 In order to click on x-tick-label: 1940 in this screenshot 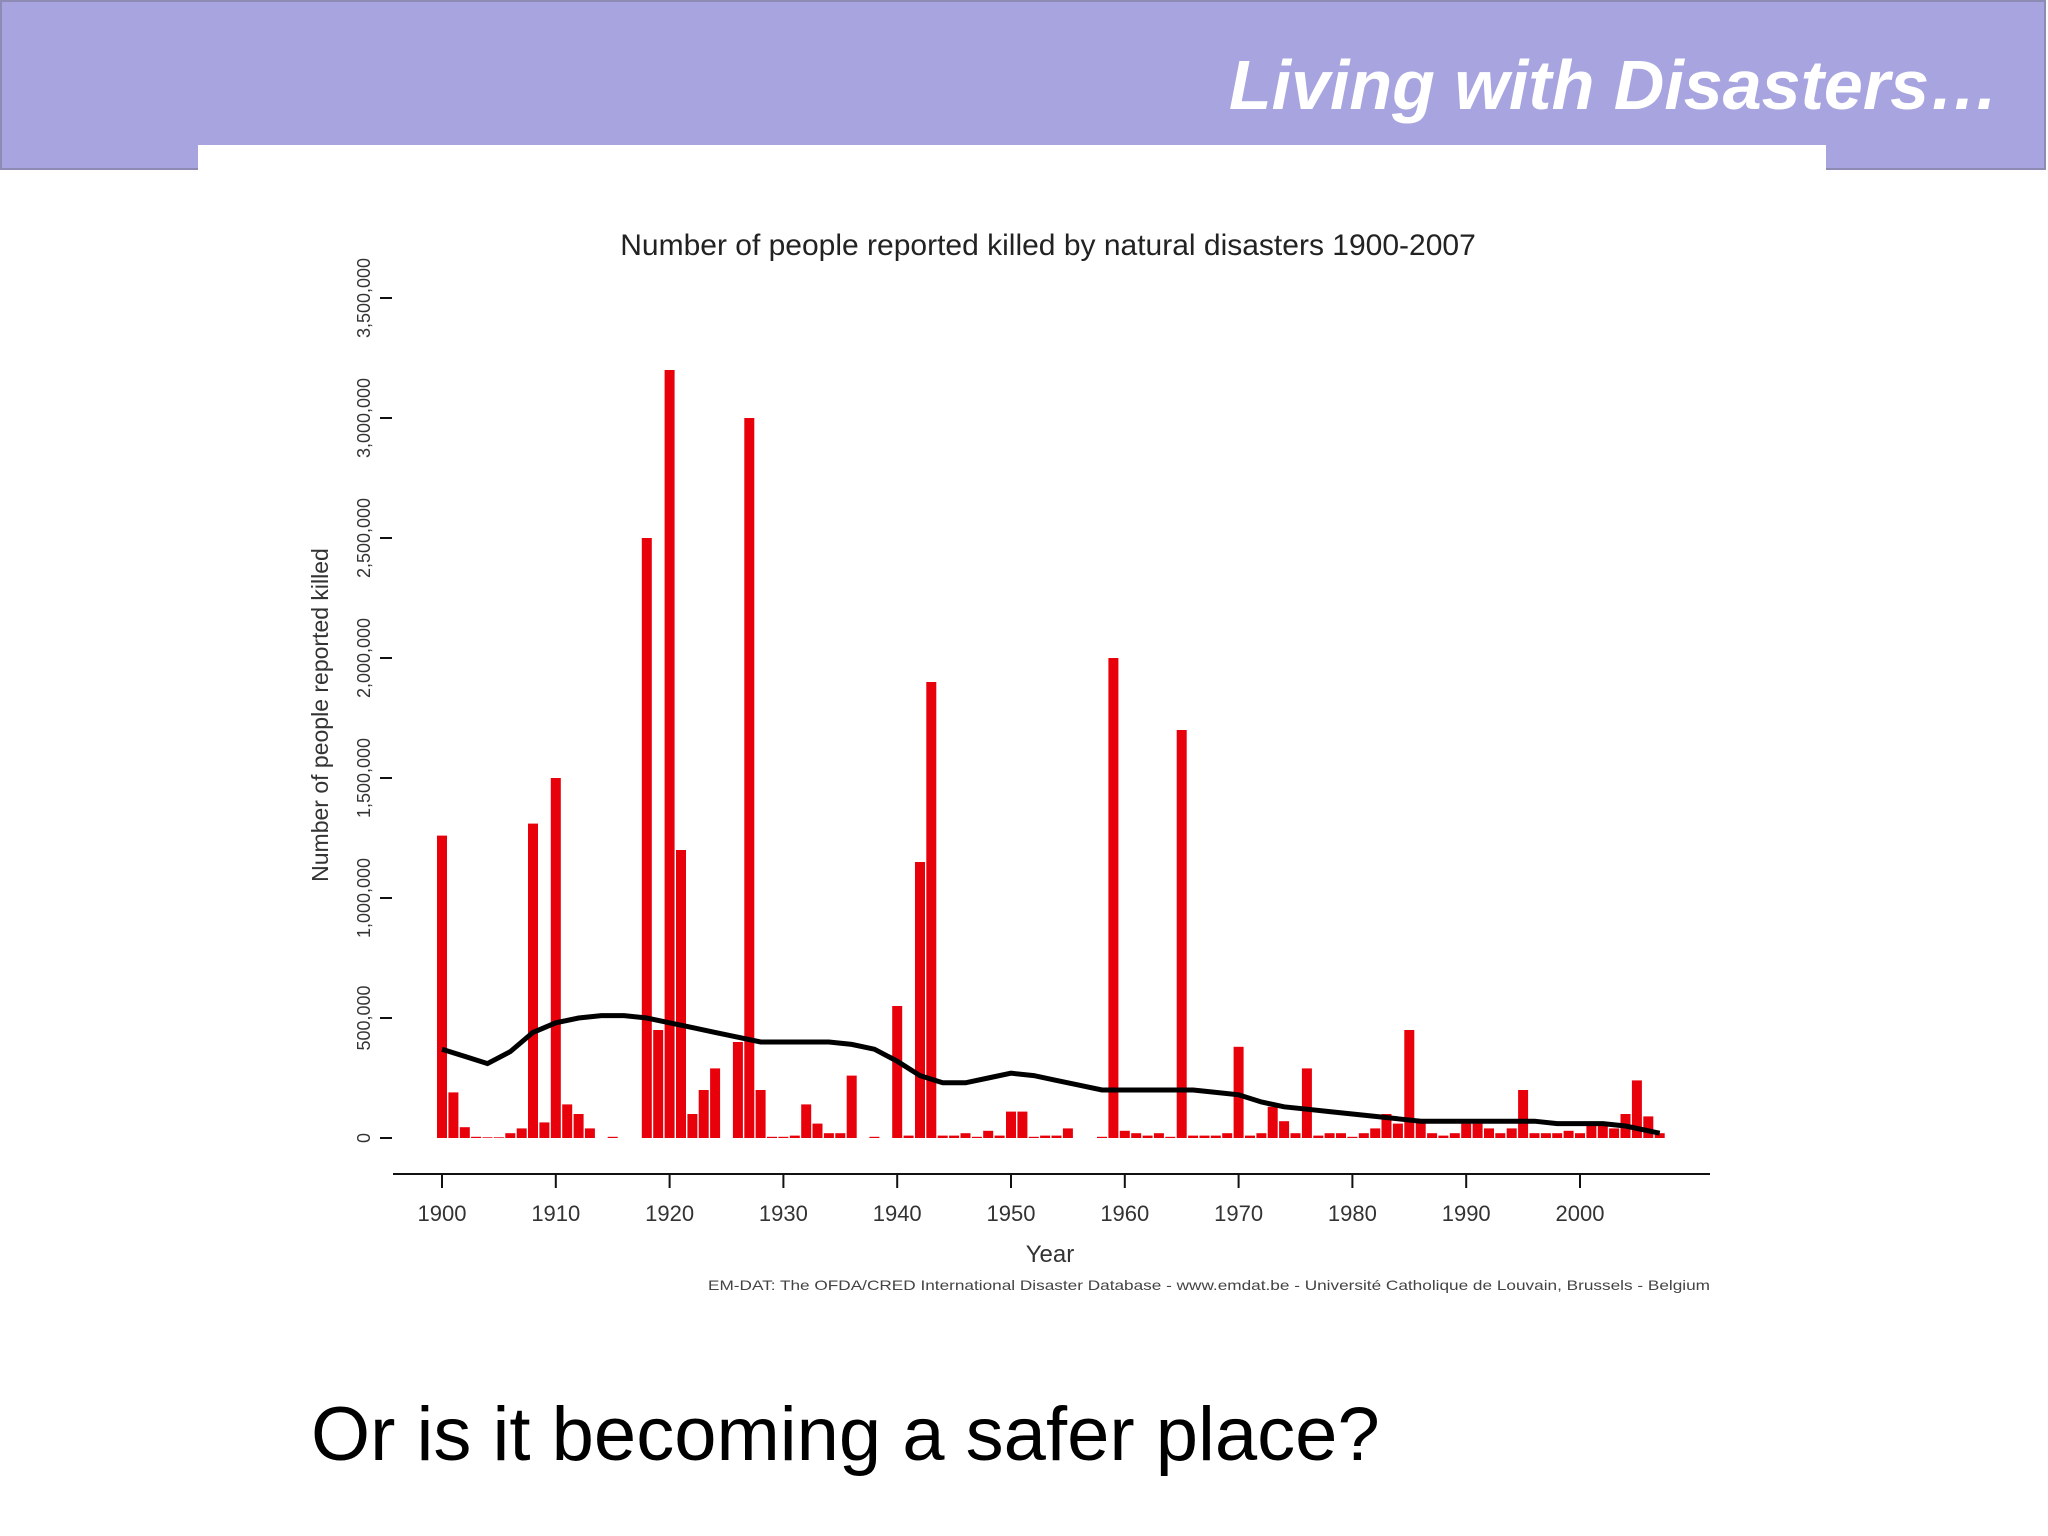, I will do `click(897, 1213)`.